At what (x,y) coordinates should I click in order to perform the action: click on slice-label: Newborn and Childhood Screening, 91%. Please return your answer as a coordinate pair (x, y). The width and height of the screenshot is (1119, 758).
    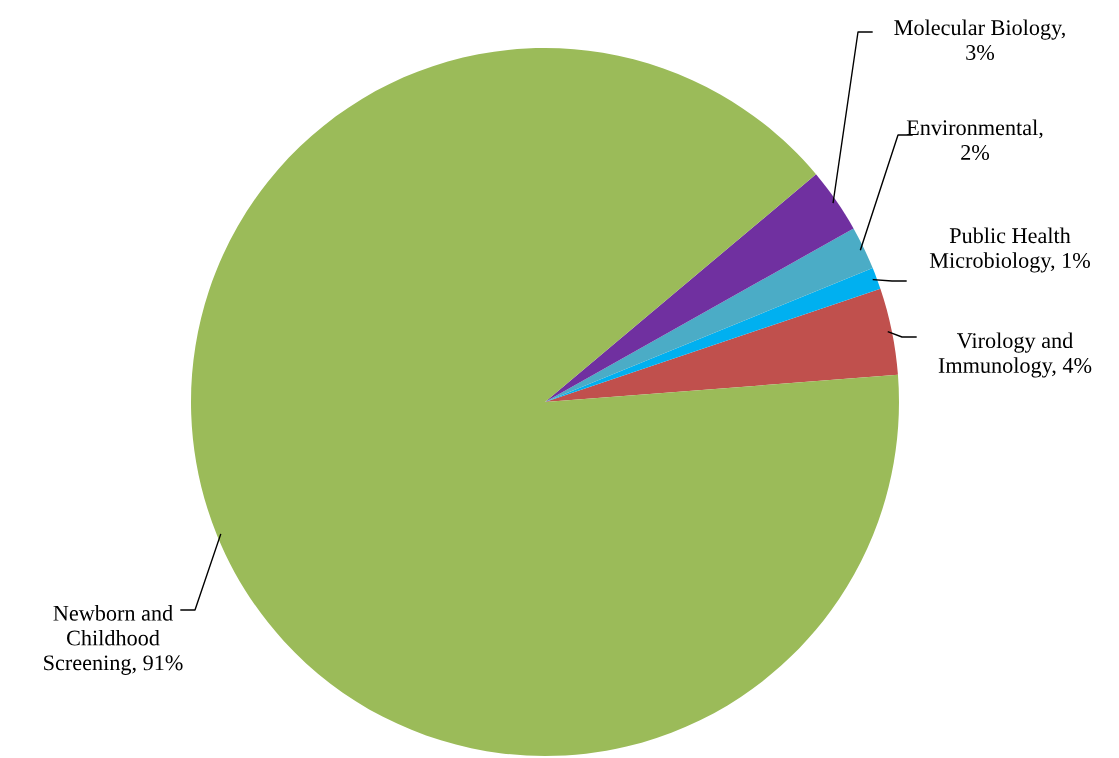
    Looking at the image, I should click on (113, 640).